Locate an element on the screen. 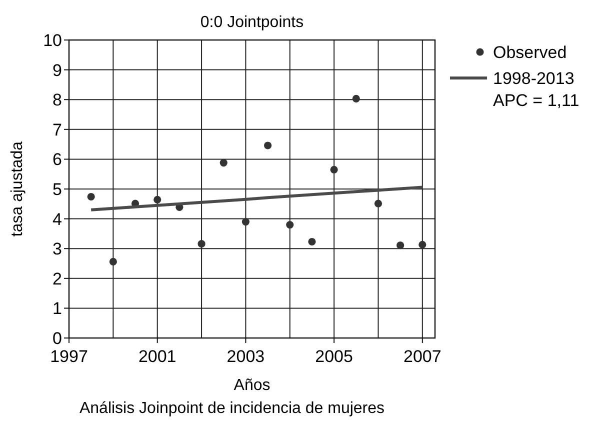 Image resolution: width=607 pixels, height=426 pixels. x-tick-label: 2001 is located at coordinates (157, 356).